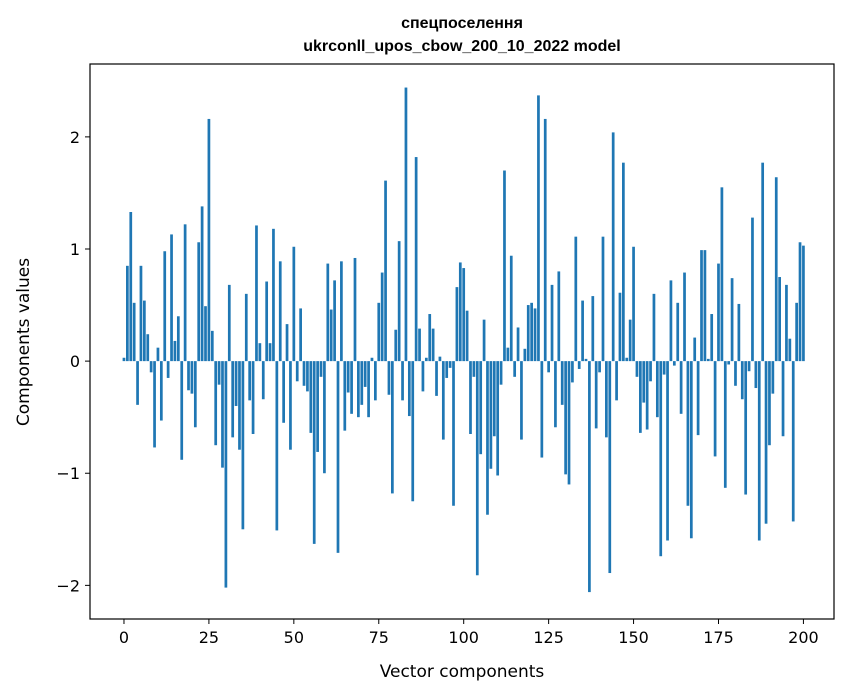 This screenshot has width=847, height=700. I want to click on y-tick-label: 2, so click(75, 137).